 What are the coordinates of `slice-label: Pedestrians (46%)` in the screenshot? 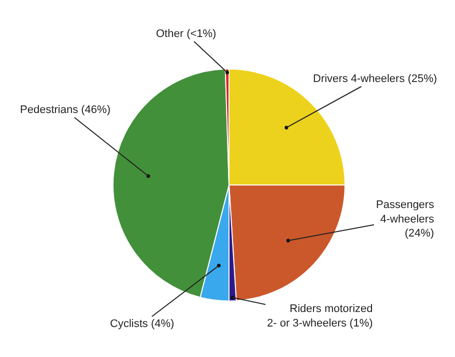 It's located at (65, 110).